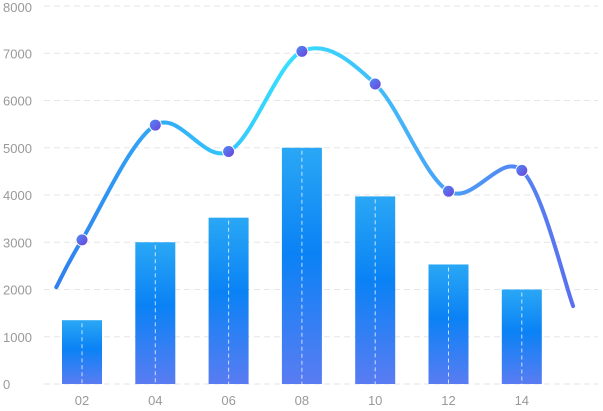  Describe the element at coordinates (17, 242) in the screenshot. I see `y-tick-label: 3000` at that location.